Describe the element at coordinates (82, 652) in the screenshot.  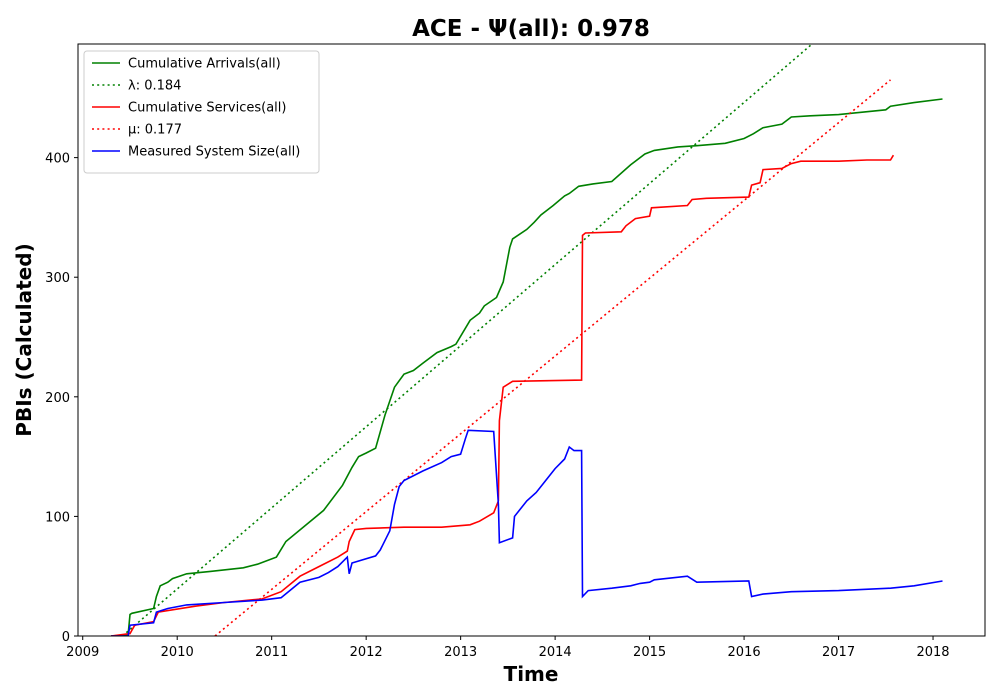
I see `x-tick-label: 2009` at that location.